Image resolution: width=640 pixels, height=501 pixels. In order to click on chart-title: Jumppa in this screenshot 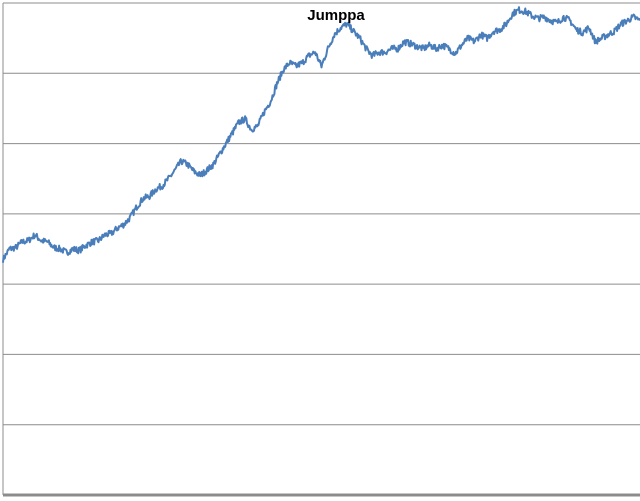, I will do `click(336, 15)`.